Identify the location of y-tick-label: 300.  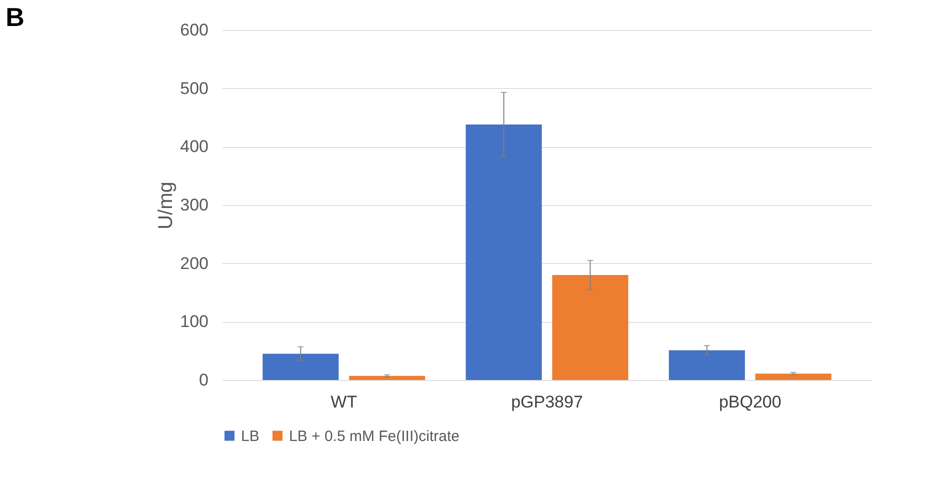
(194, 205).